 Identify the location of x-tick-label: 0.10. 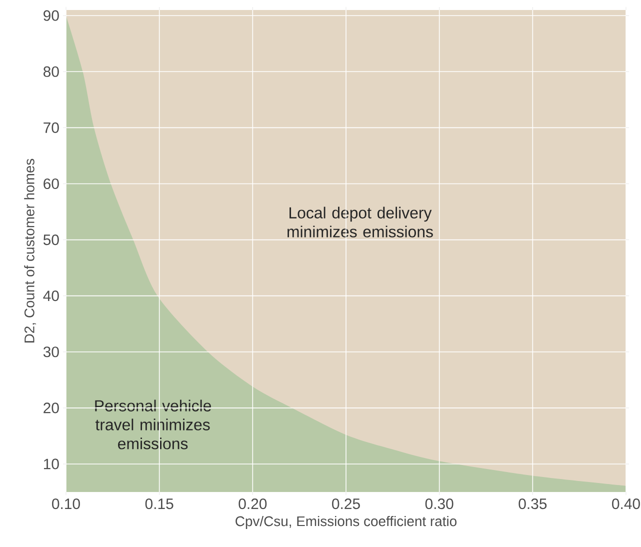
(66, 504).